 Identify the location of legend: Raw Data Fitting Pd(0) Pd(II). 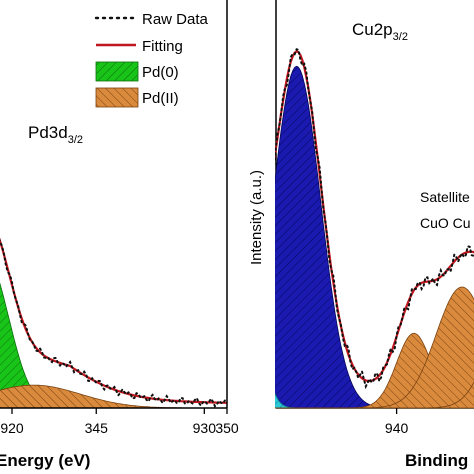
(151, 59).